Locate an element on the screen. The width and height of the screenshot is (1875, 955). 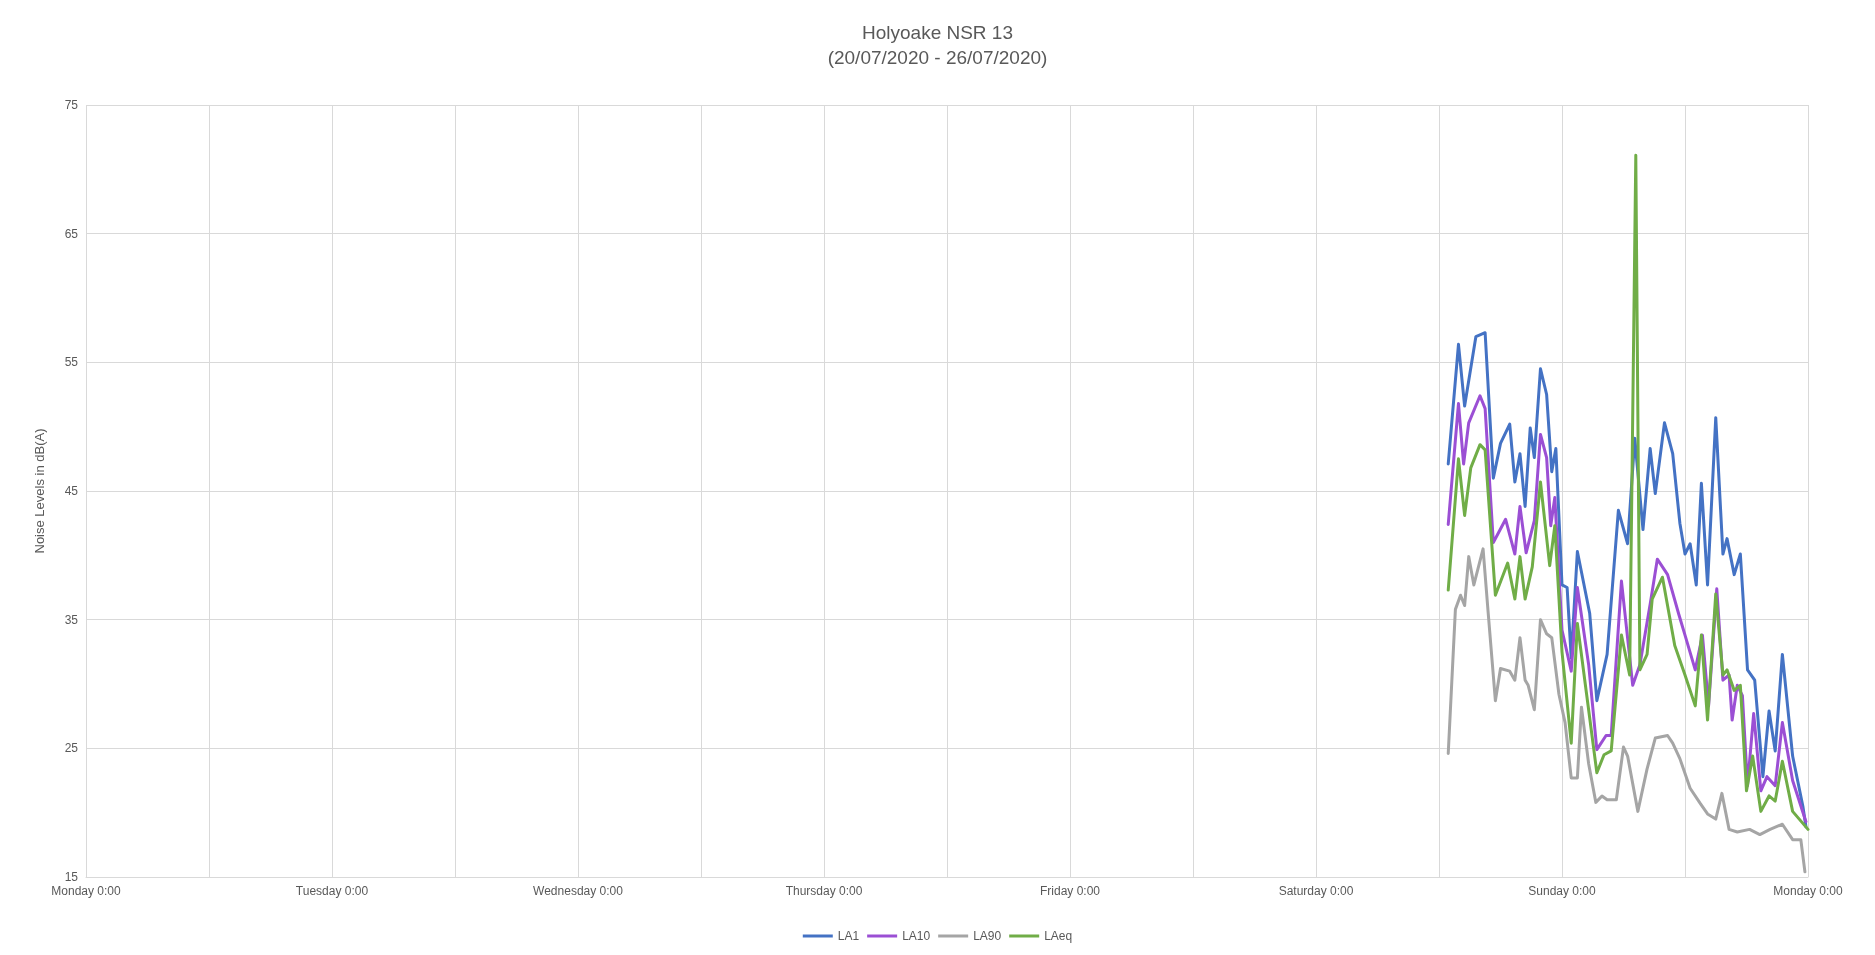
chart-subtitle: (20/07/2020 - 26/07/2020) is located at coordinates (937, 57).